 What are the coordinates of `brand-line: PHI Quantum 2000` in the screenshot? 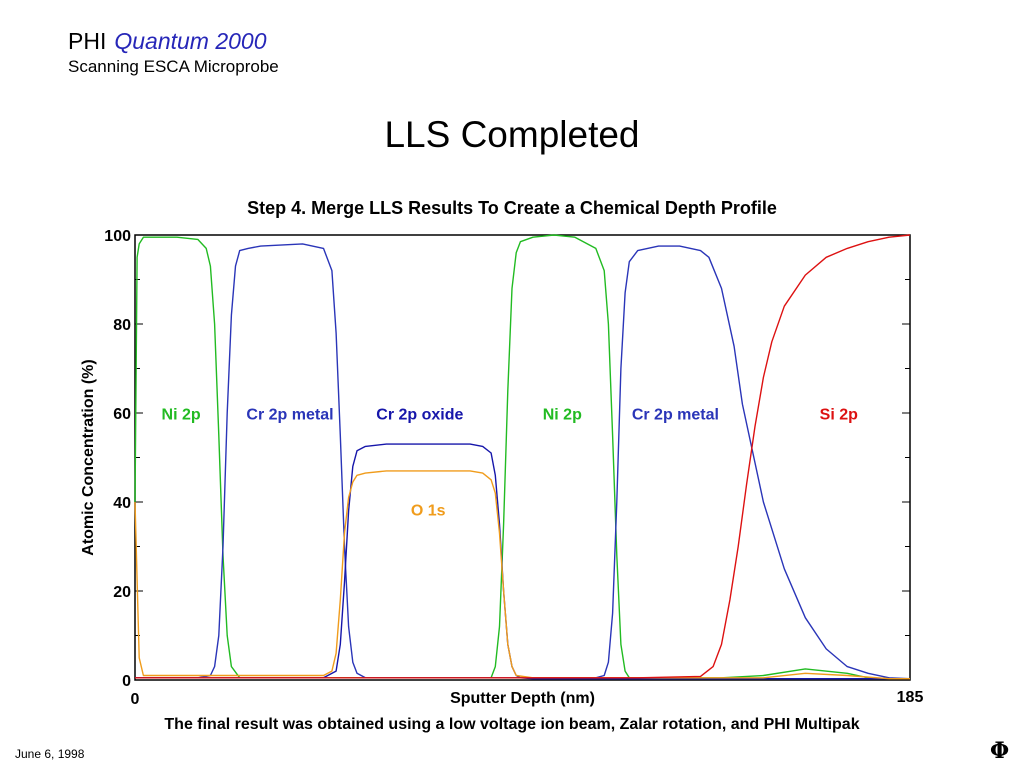 It's located at (173, 41).